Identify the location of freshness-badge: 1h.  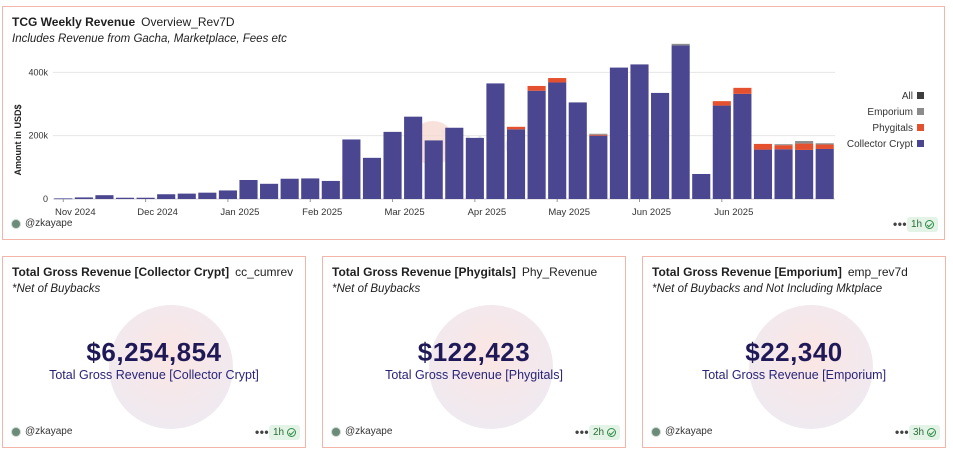
(923, 224).